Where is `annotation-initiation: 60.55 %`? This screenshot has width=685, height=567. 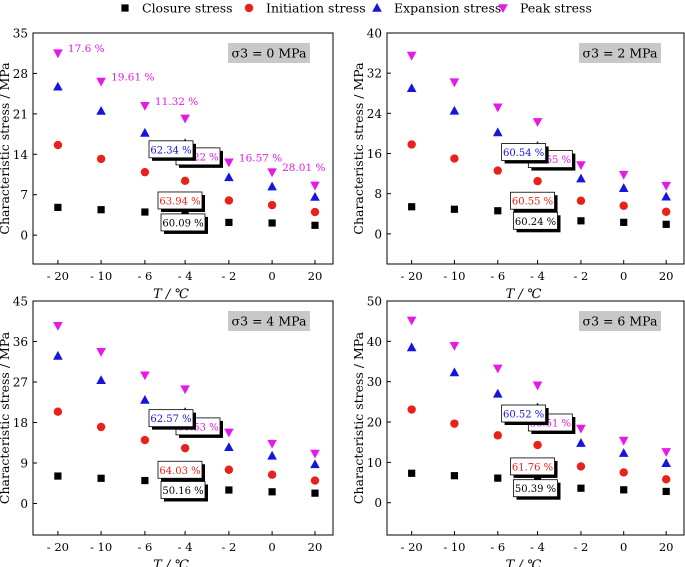 annotation-initiation: 60.55 % is located at coordinates (534, 202).